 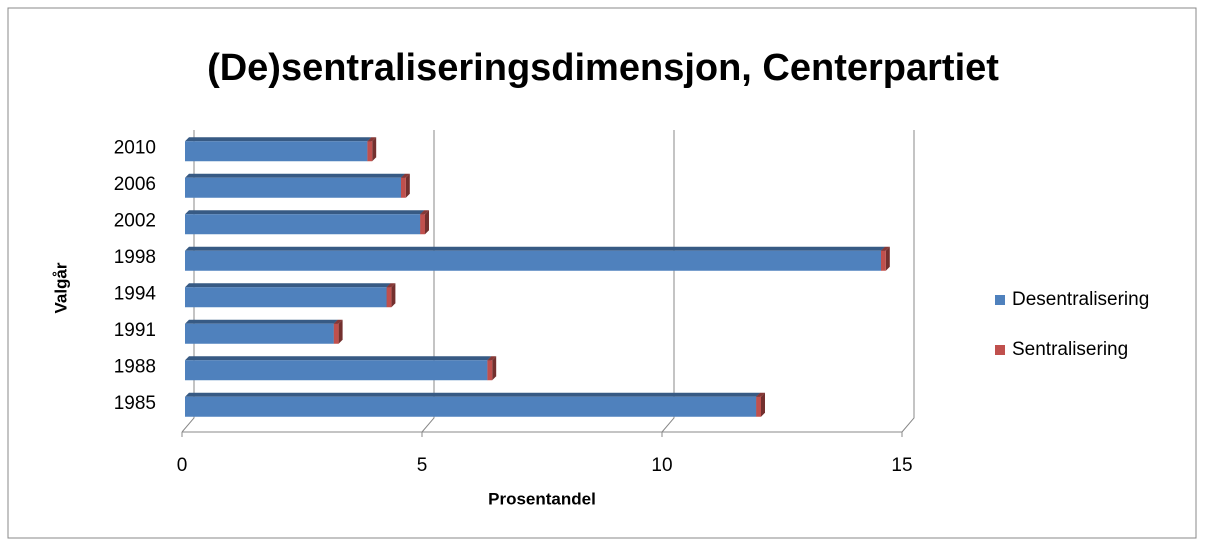 I want to click on legend-label: Desentralisering, so click(x=1080, y=299).